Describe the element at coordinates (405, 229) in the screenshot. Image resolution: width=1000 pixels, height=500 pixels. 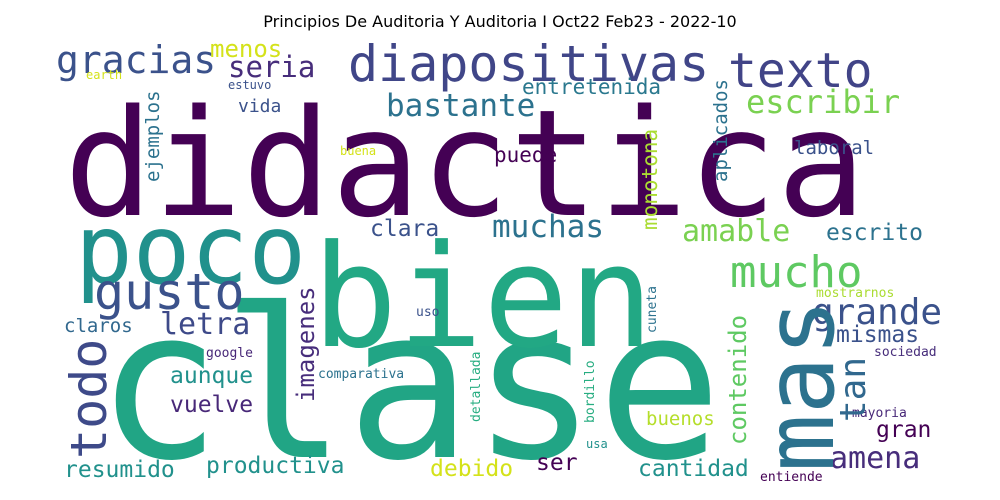
I see `word-clara: clara` at that location.